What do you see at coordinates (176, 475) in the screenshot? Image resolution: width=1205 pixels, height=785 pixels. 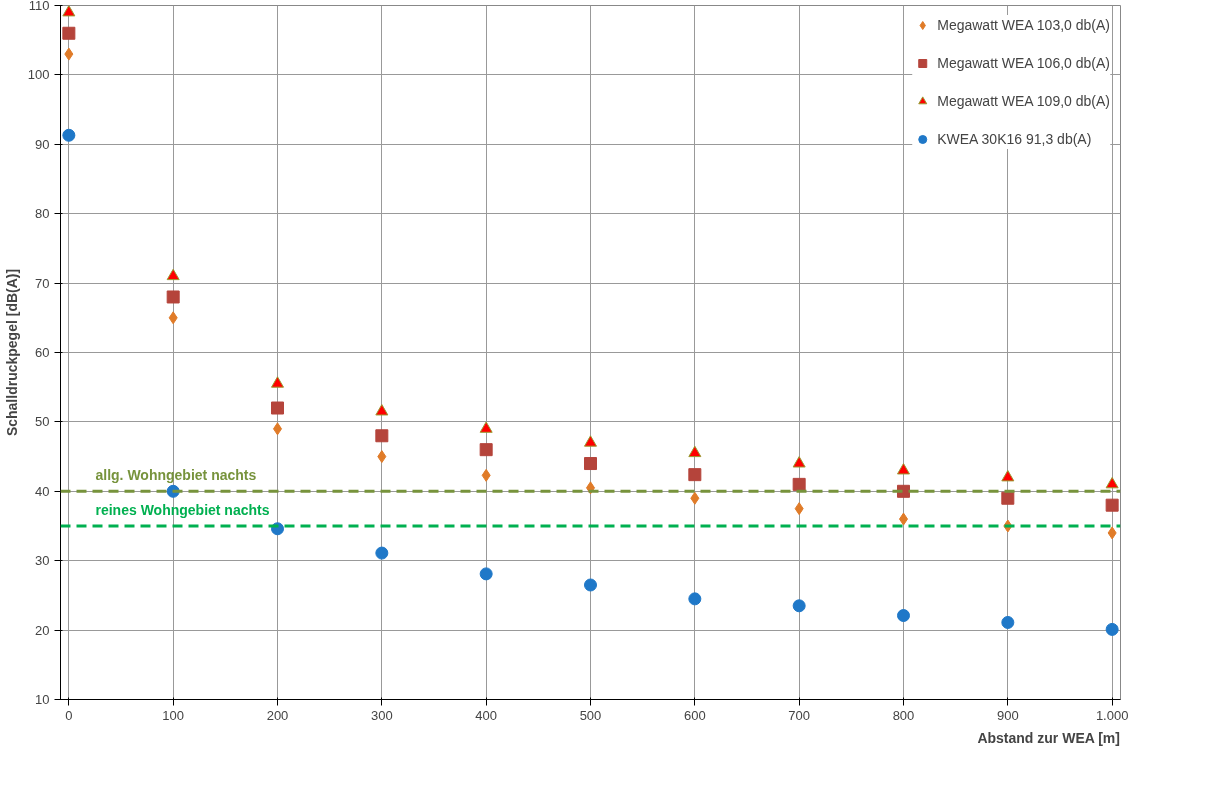 I see `ref-line-label: allg. Wohngebiet nachts` at bounding box center [176, 475].